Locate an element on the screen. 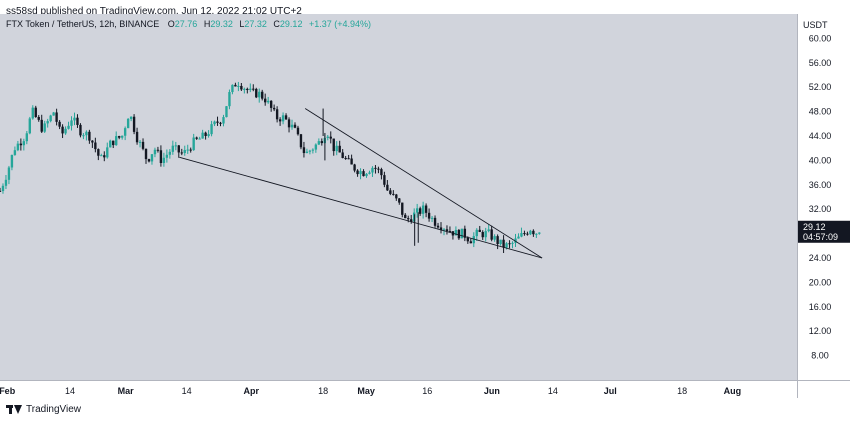  price-axis-background is located at coordinates (823, 197).